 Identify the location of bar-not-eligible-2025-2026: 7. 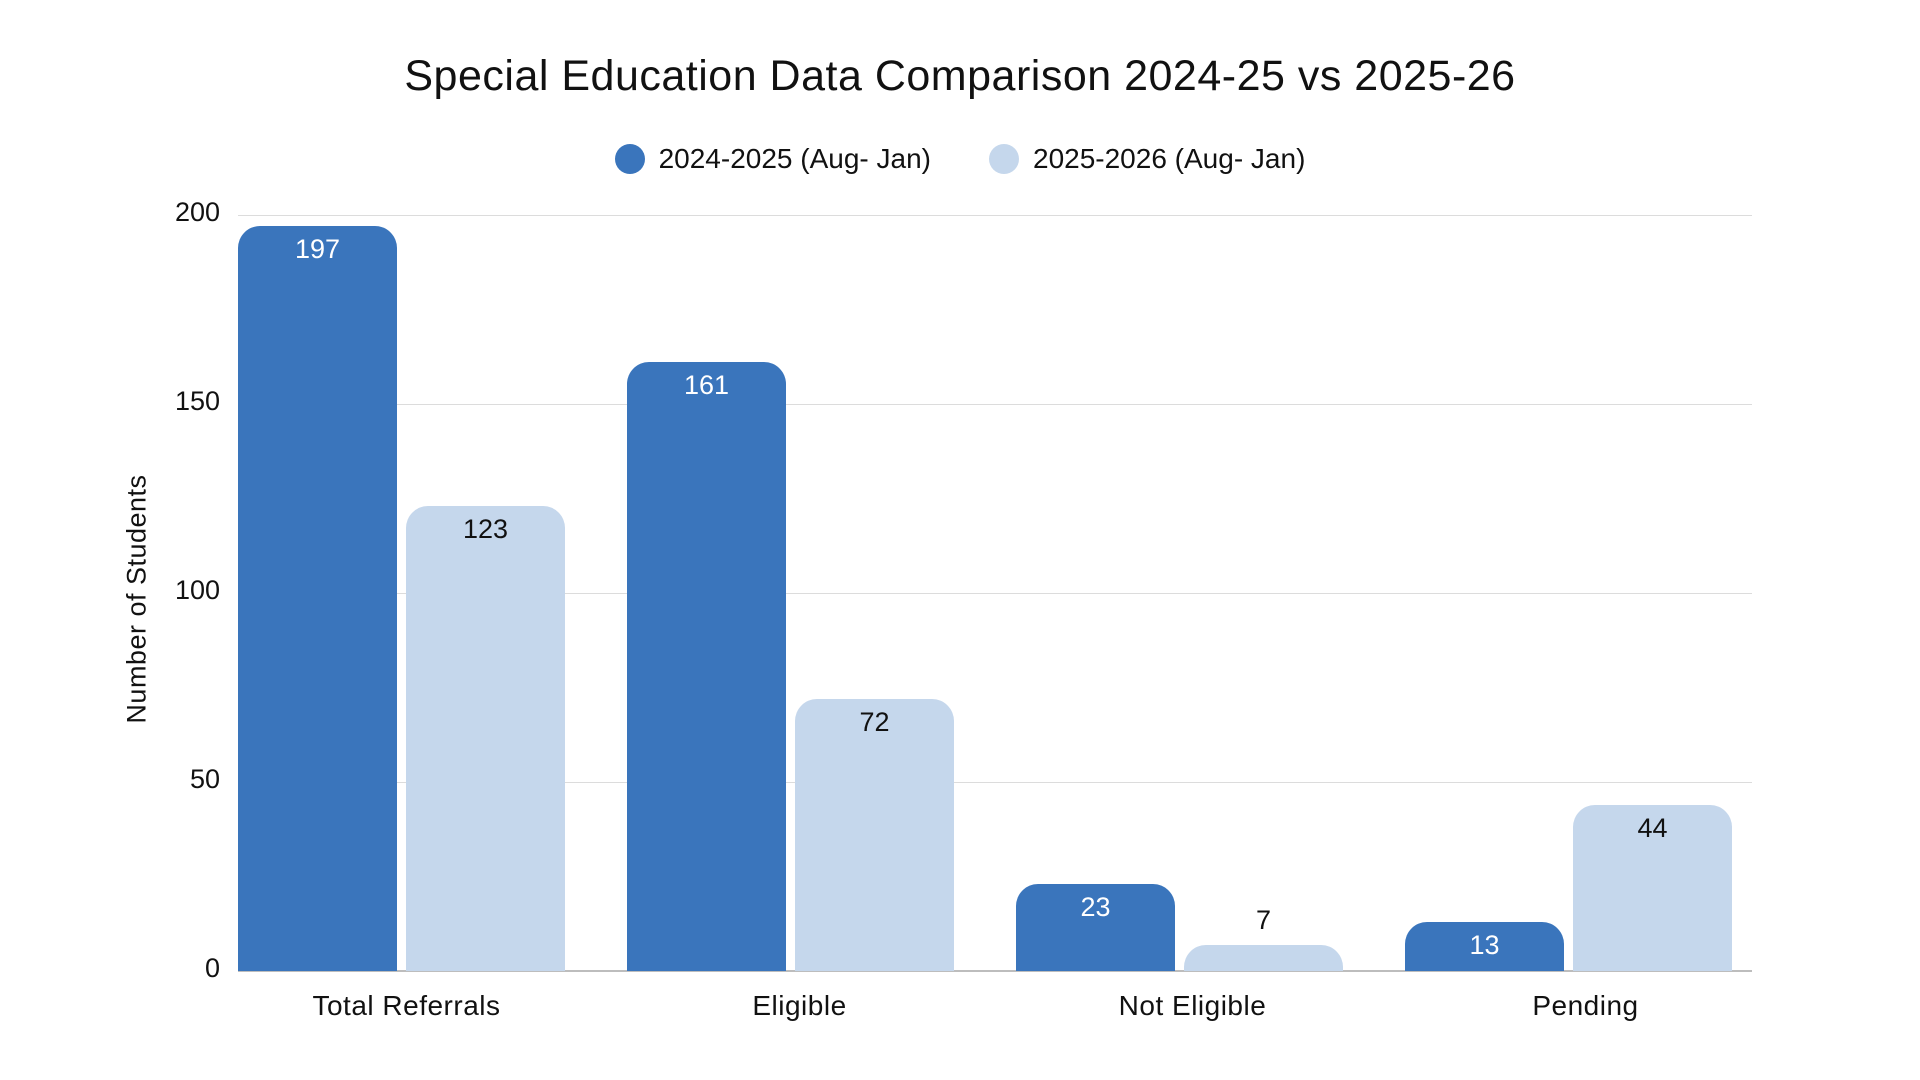
(1263, 938).